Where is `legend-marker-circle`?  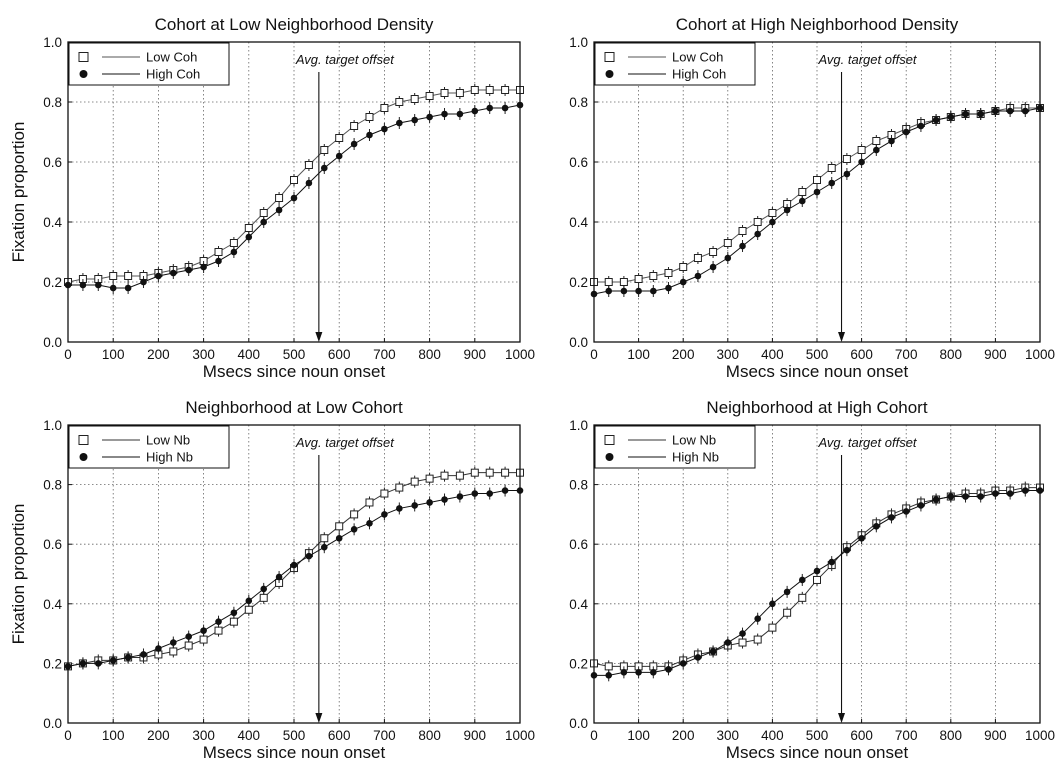
legend-marker-circle is located at coordinates (609, 74).